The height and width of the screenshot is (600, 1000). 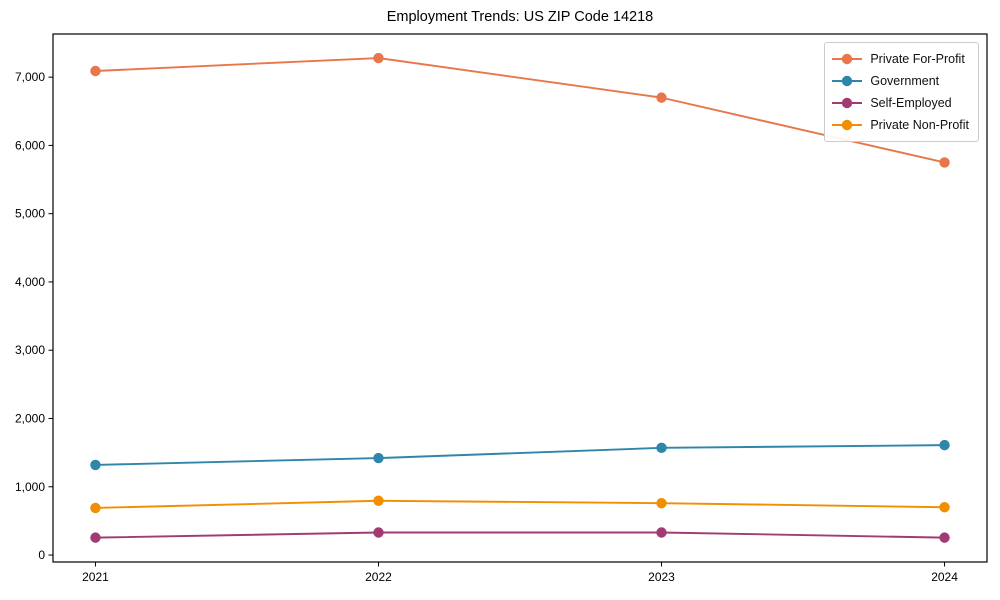 What do you see at coordinates (661, 577) in the screenshot?
I see `x-tick-label: 2023` at bounding box center [661, 577].